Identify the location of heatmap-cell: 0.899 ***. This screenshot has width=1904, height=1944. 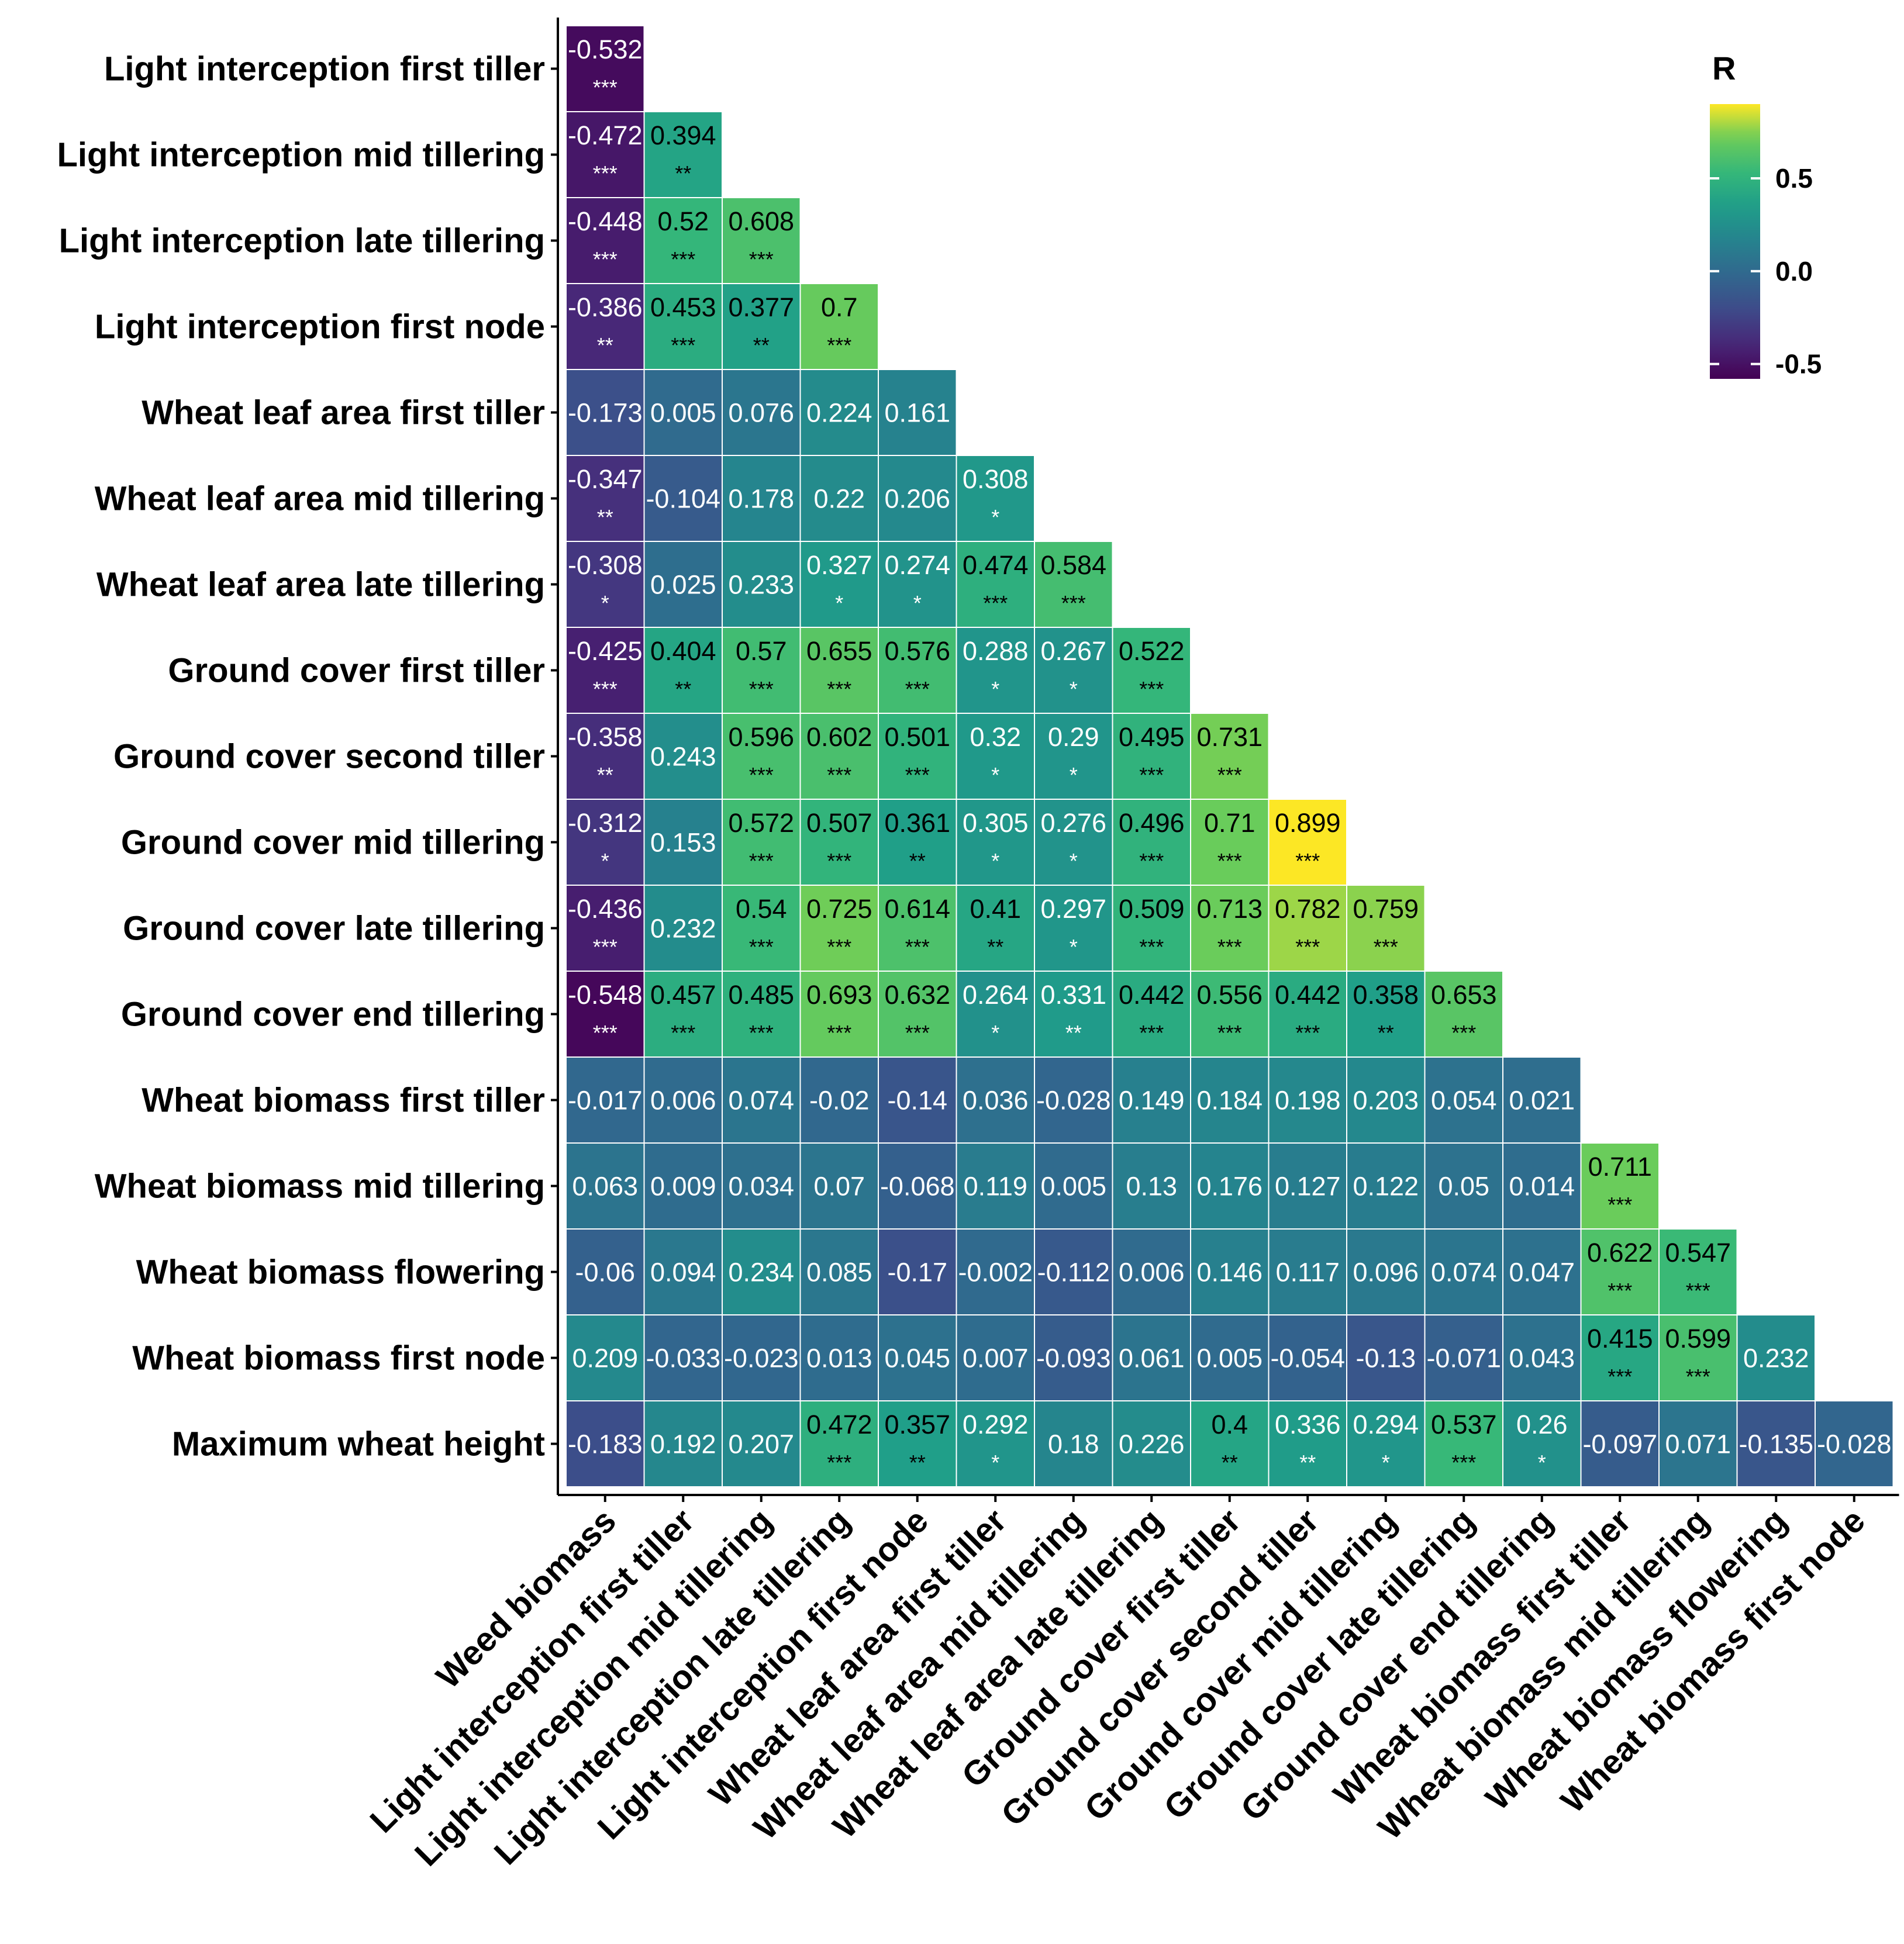
(1307, 842).